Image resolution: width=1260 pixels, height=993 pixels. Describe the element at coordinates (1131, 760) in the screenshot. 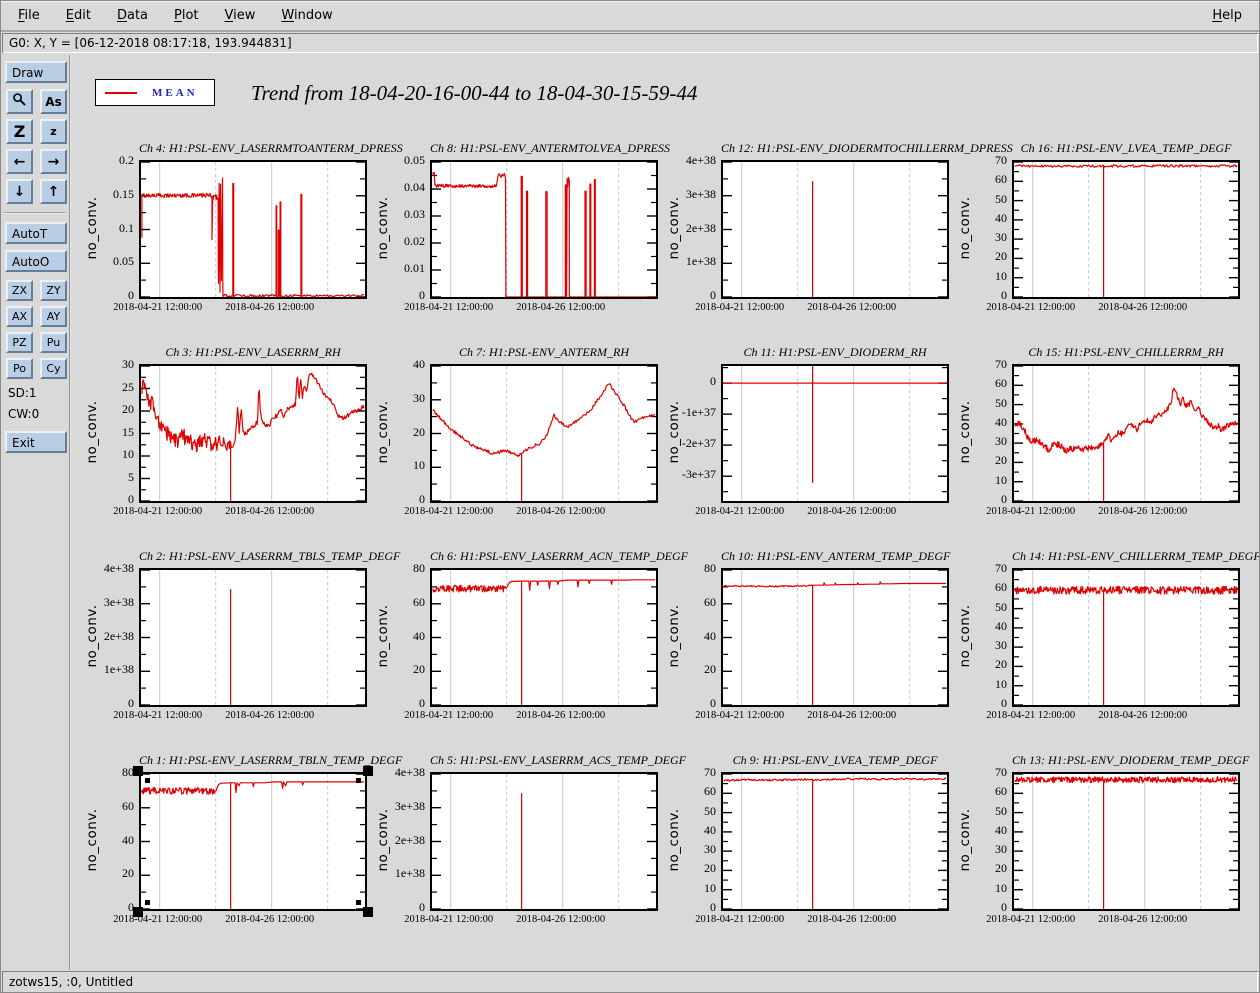

I see `plot-title: Ch 13: H1:PSL-ENV_DIODERM_TEMP_DEGF` at that location.